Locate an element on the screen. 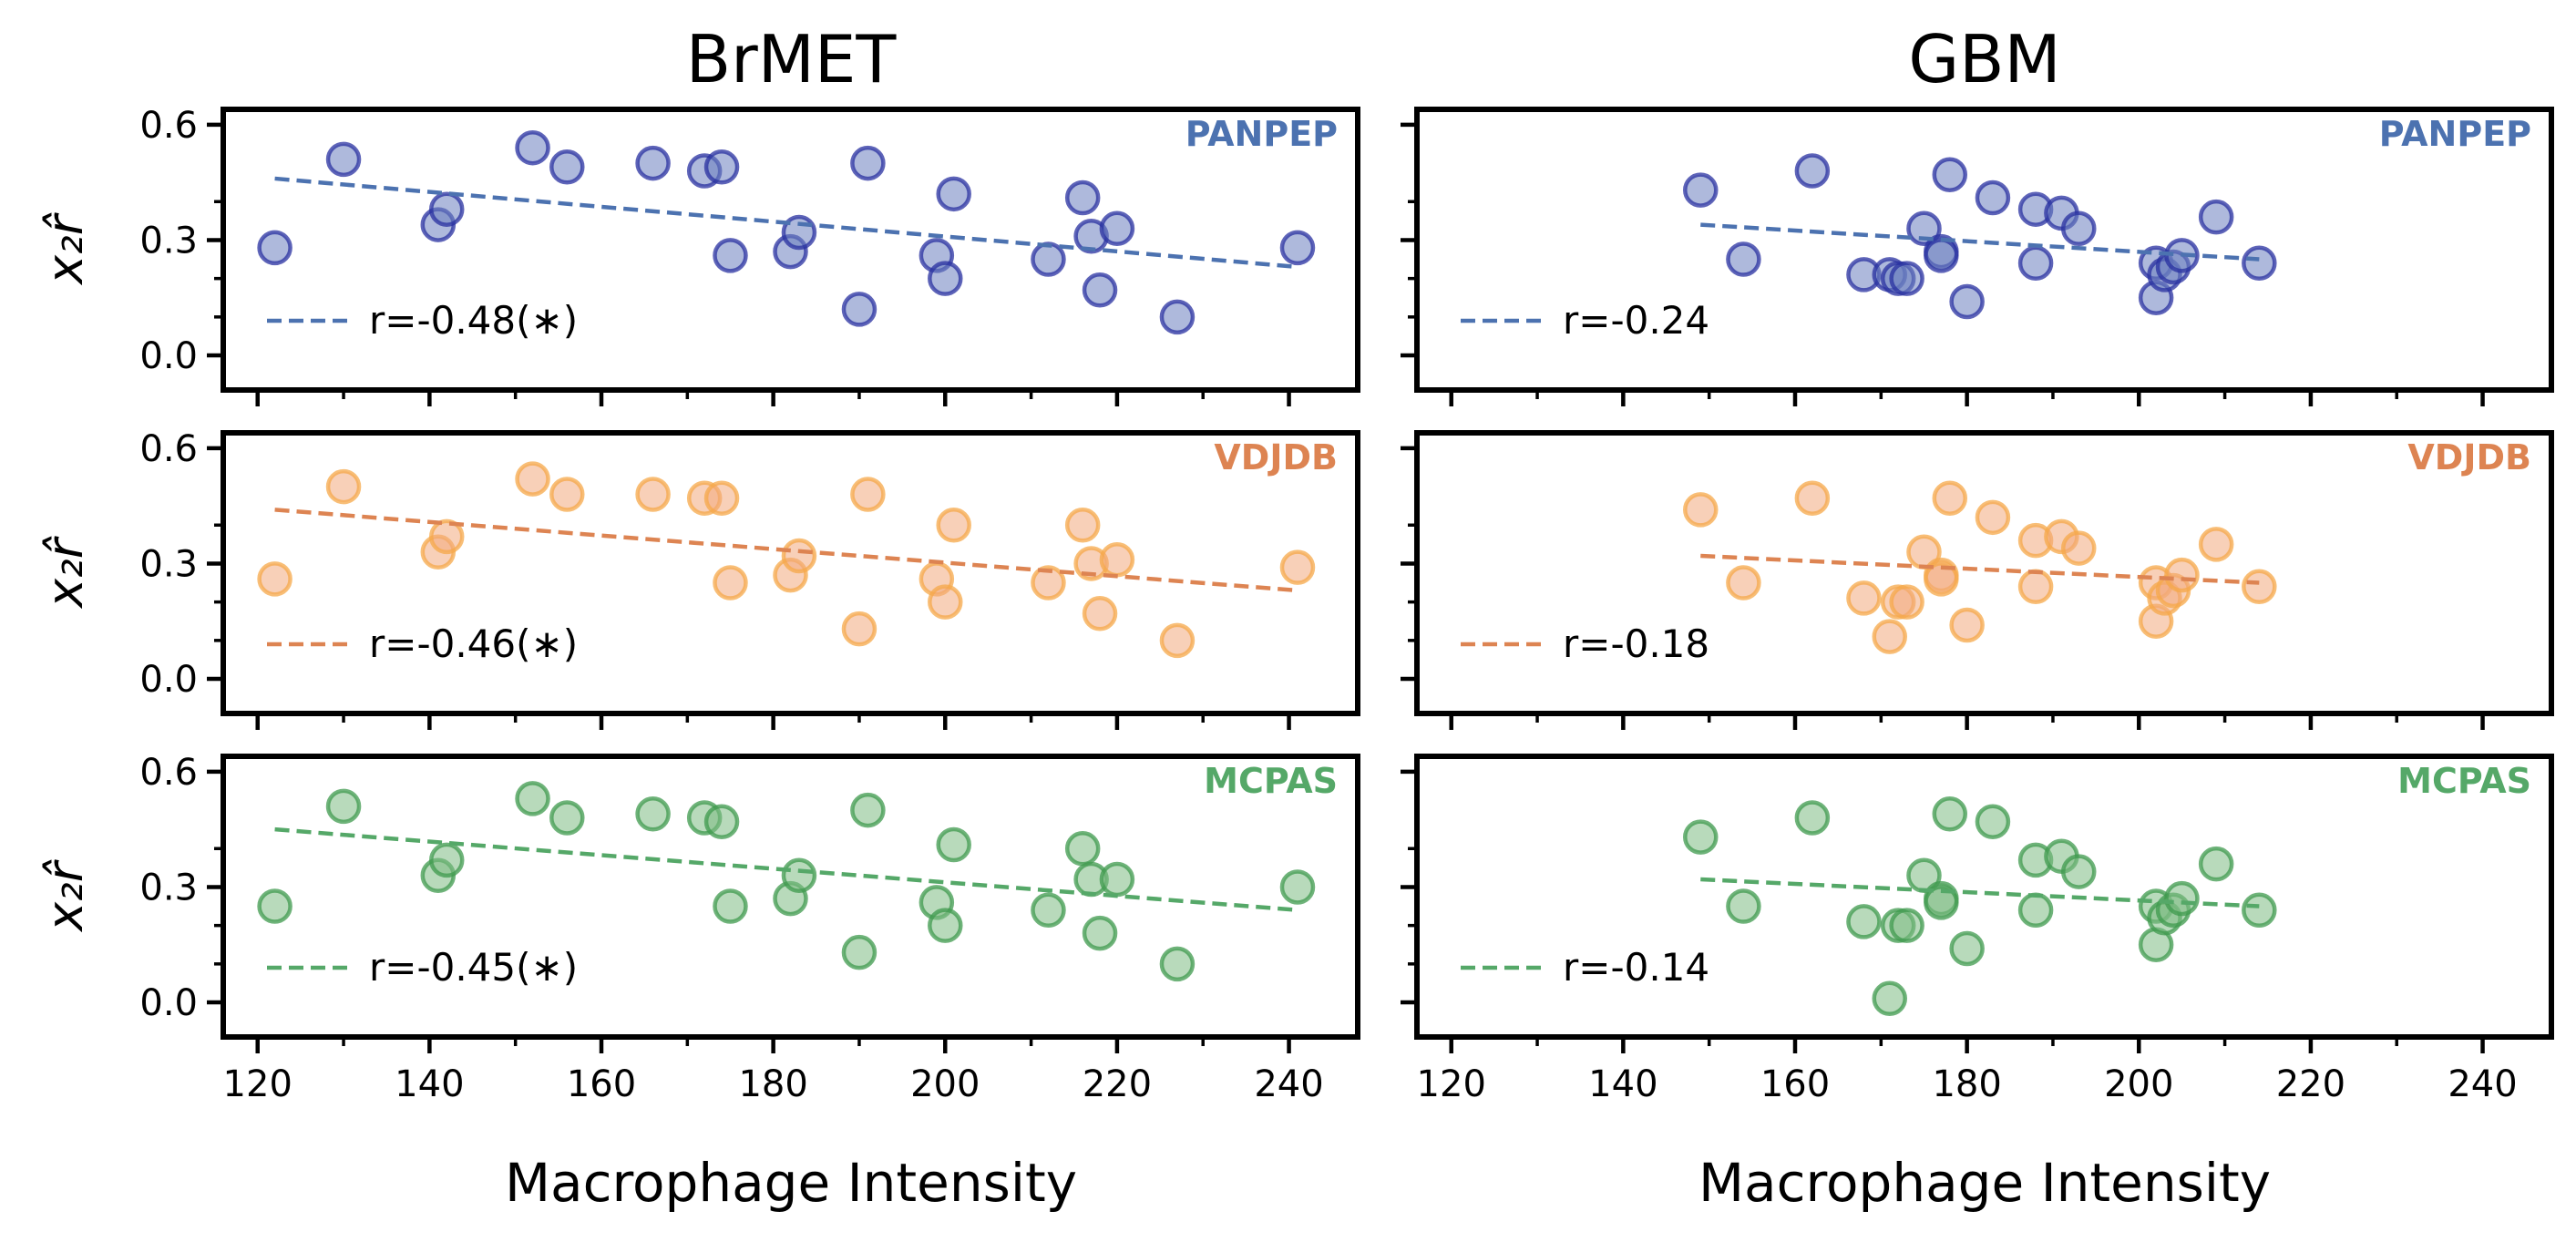 This screenshot has width=2576, height=1242. database-label: VDJDB is located at coordinates (1276, 457).